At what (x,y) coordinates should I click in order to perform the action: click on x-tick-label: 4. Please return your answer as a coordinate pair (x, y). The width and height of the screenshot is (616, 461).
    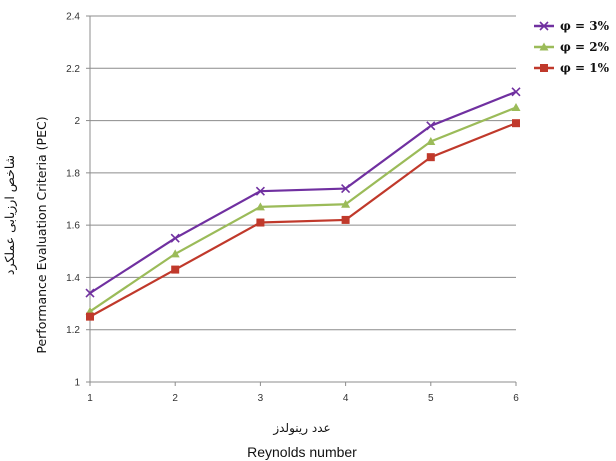
    Looking at the image, I should click on (346, 398).